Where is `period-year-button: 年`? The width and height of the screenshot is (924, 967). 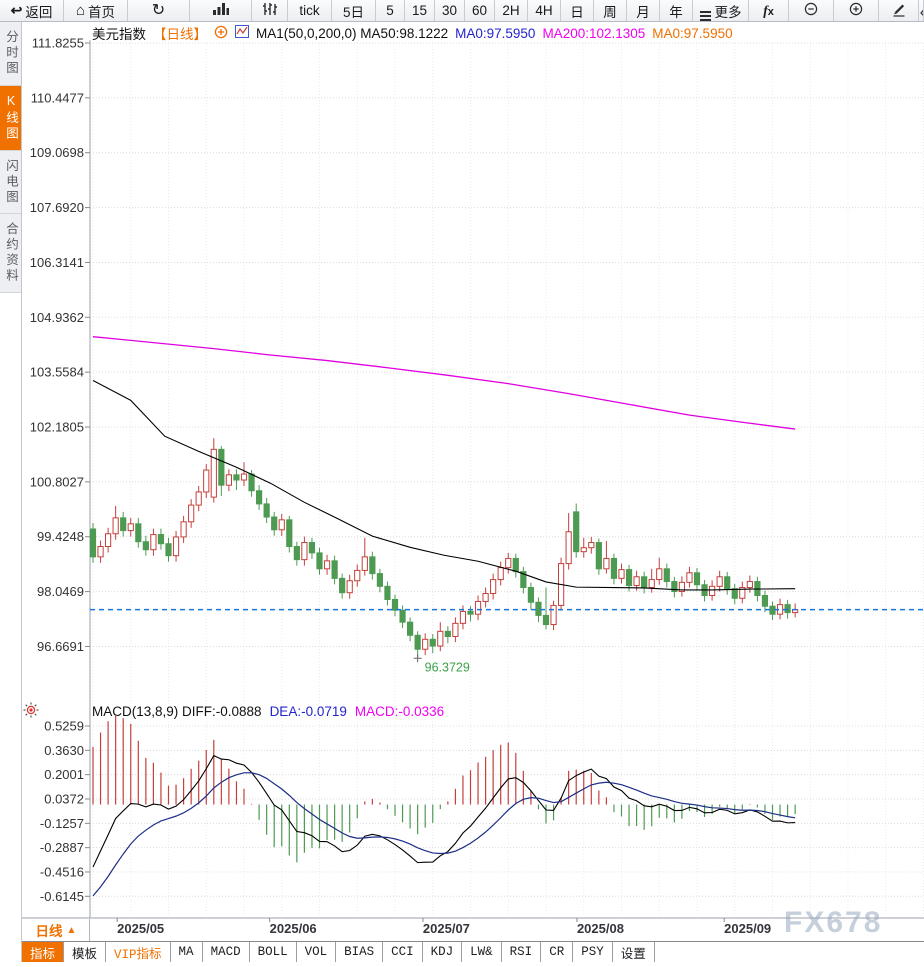
period-year-button: 年 is located at coordinates (676, 10).